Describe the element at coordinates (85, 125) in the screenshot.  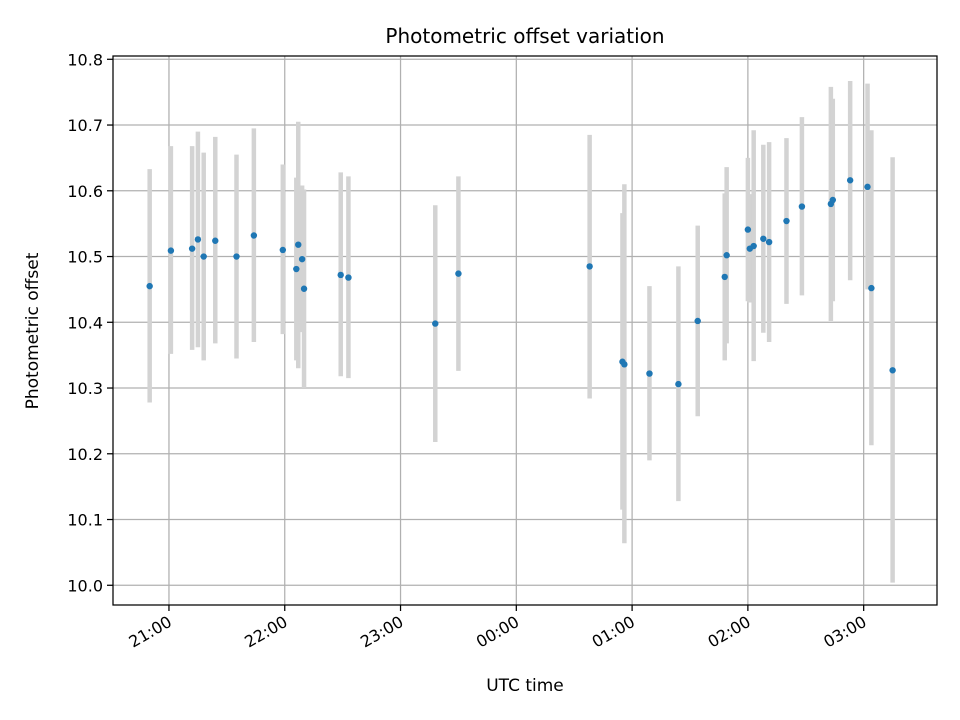
I see `y-tick-label: 10.7` at that location.